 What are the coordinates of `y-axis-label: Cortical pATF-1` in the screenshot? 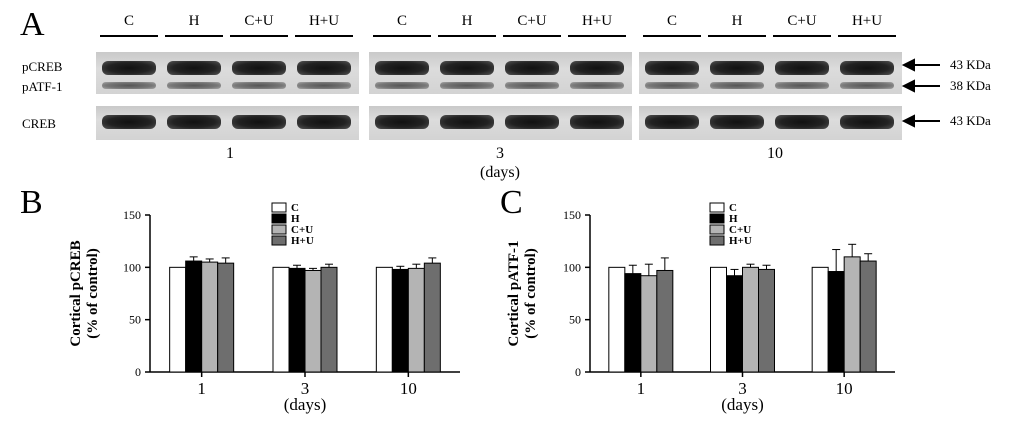 It's located at (514, 294).